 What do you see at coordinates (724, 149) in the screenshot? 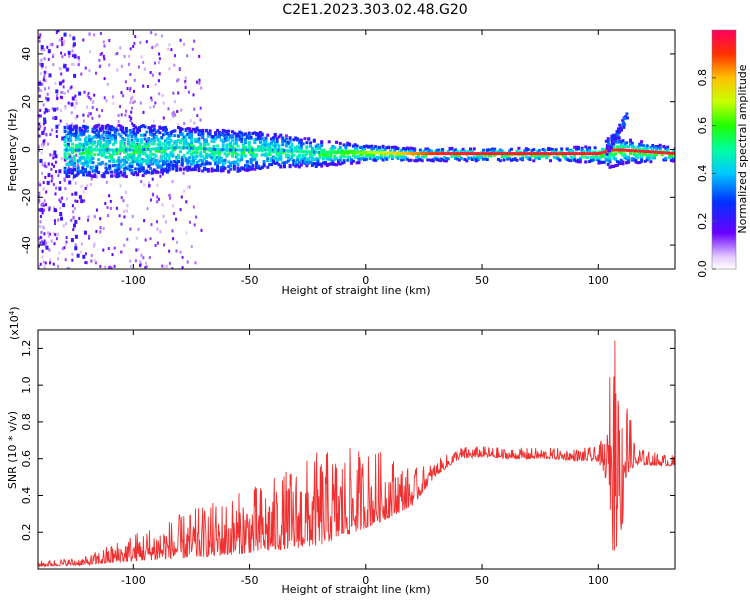
I see `colorbar-gradient` at bounding box center [724, 149].